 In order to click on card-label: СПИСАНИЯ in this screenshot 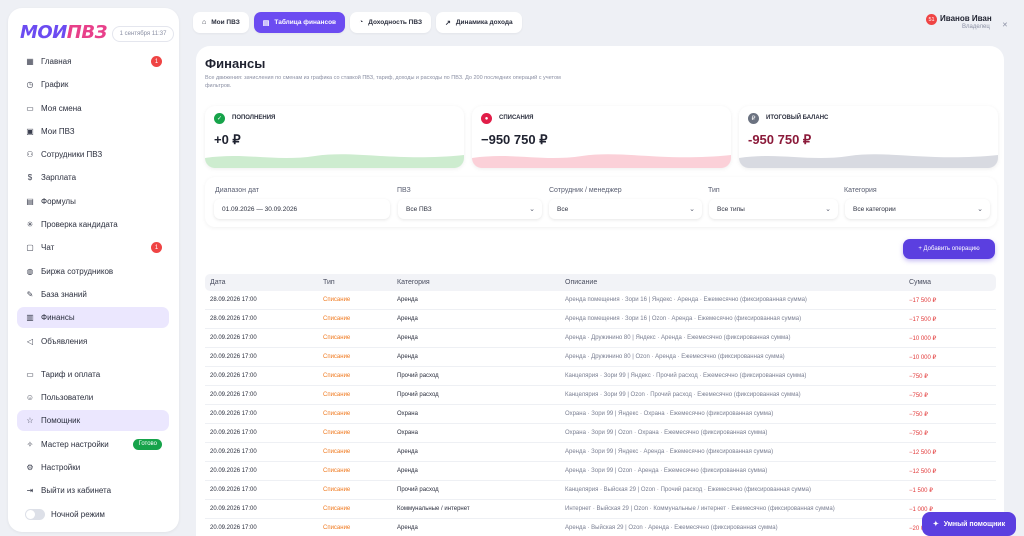, I will do `click(516, 118)`.